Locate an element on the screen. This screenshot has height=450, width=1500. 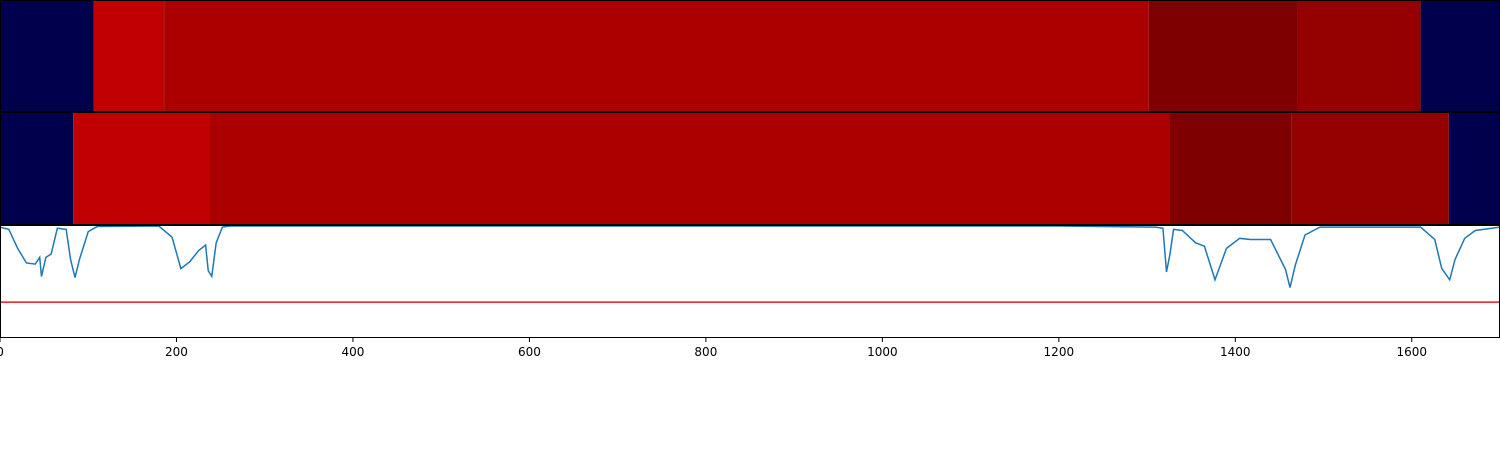
x-tick-label: 0 is located at coordinates (2, 352).